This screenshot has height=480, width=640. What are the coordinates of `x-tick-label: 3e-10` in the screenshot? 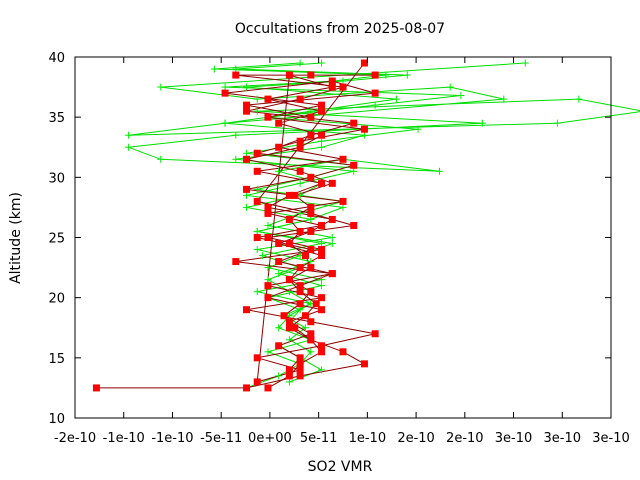 It's located at (611, 438).